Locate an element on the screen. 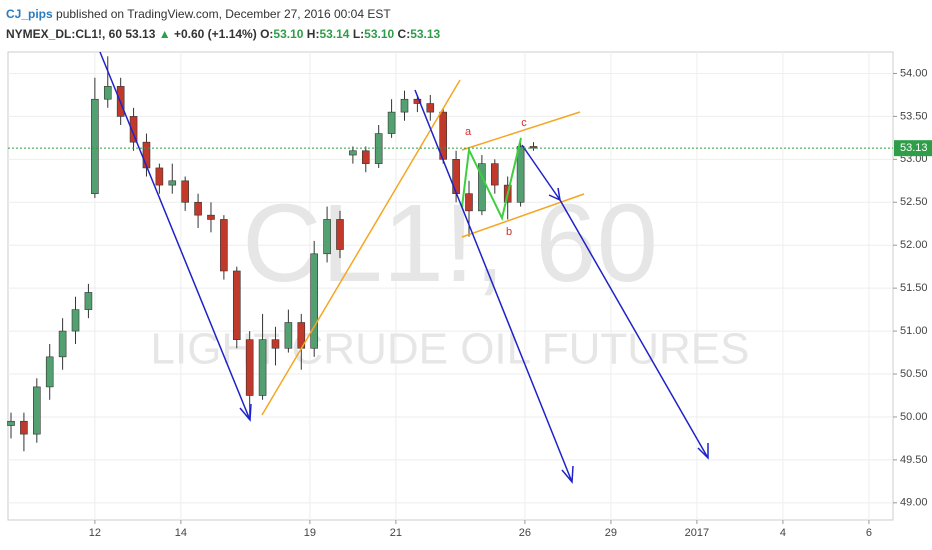 The image size is (932, 550). ohlc-label: O: is located at coordinates (267, 34).